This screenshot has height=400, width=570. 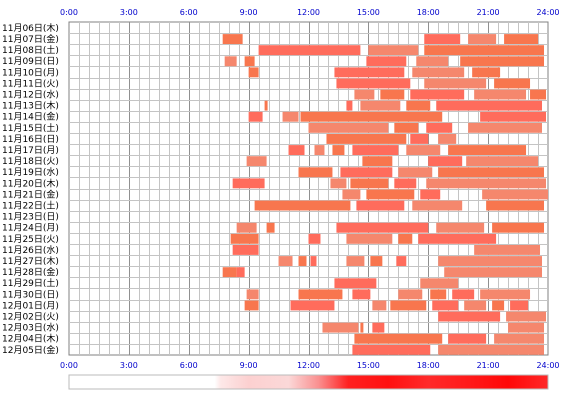 I want to click on row-label: 11月24日(月), so click(x=30, y=228).